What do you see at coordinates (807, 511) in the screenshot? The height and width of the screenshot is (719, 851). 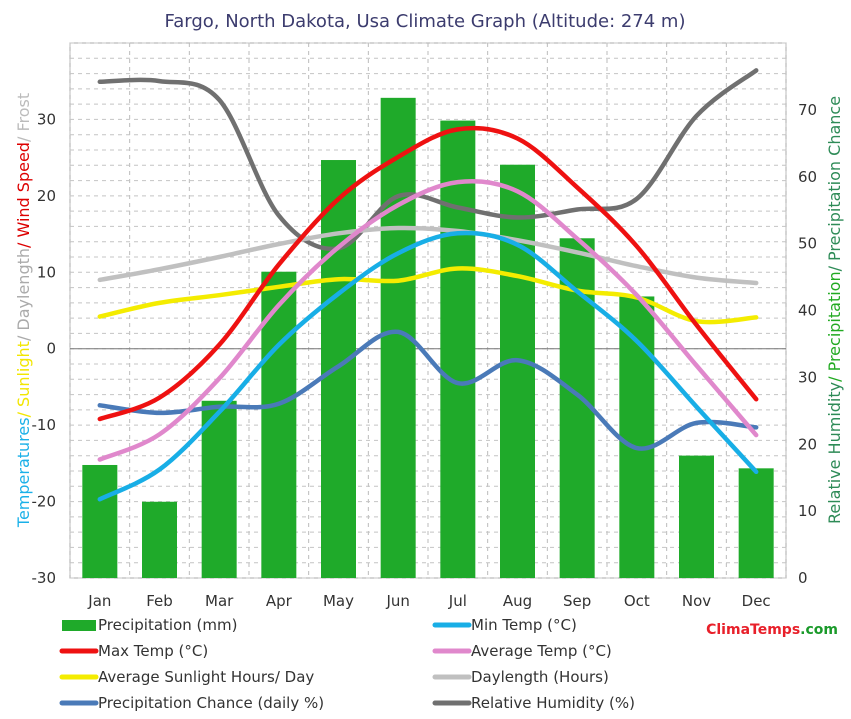 I see `right-tick-label: 10` at bounding box center [807, 511].